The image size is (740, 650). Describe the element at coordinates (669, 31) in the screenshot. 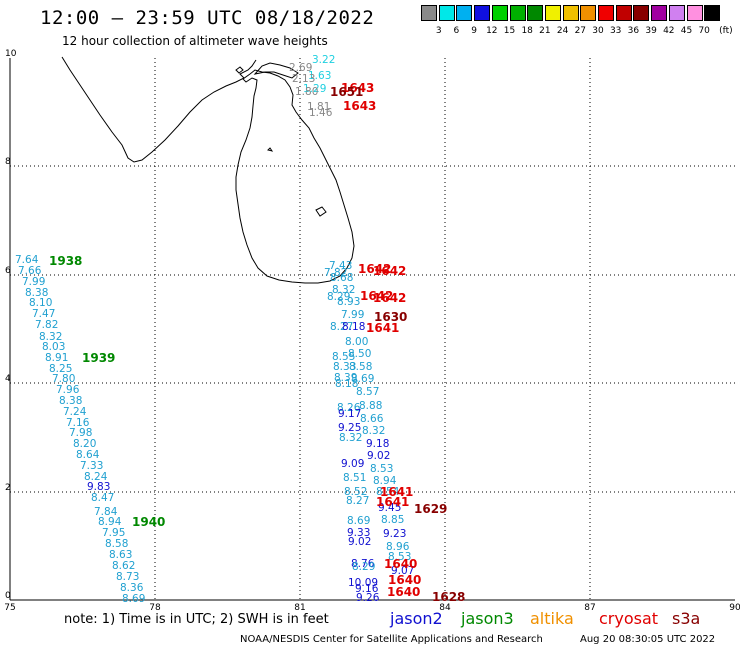

I see `legend-swatch-label: 42` at that location.